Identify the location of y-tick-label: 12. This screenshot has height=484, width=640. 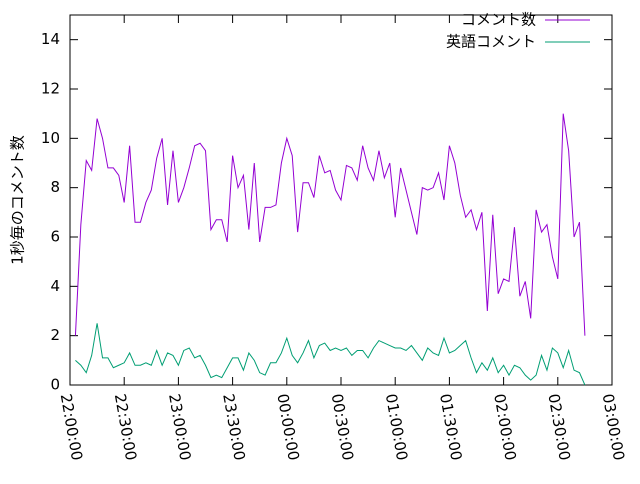
(50, 89).